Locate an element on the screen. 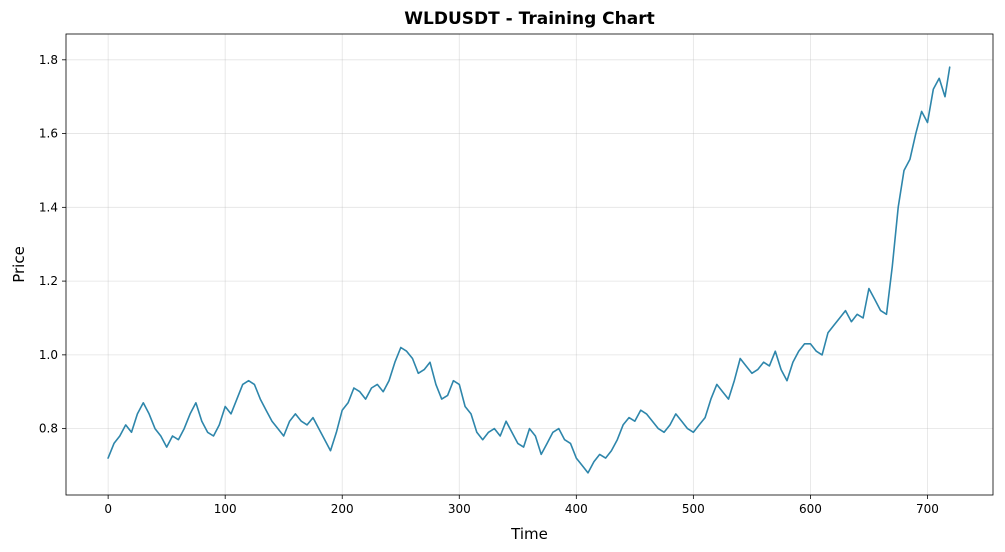  y-tick-label: 1.0 is located at coordinates (48, 355).